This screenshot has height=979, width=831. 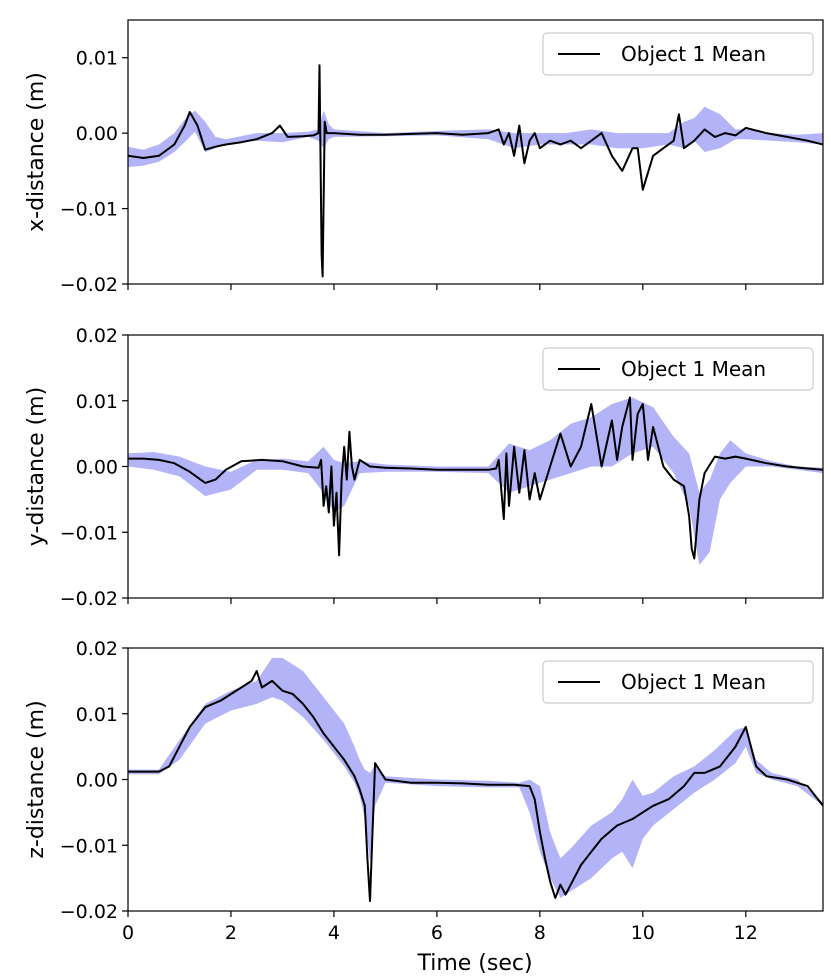 I want to click on x-tick-label: 4, so click(x=334, y=933).